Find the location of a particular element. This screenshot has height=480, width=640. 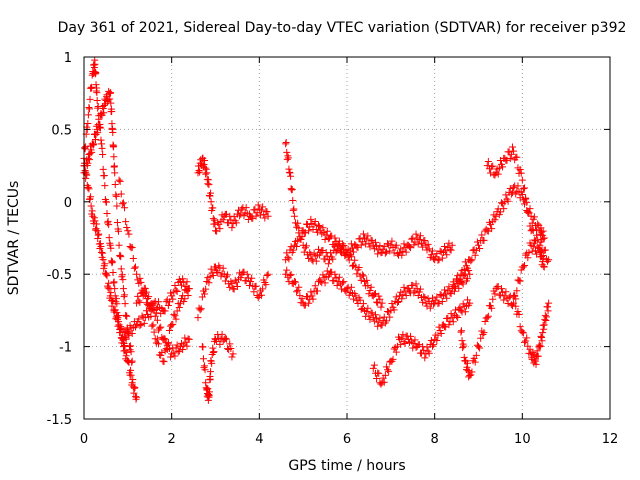

y-tick-label: -1 is located at coordinates (65, 348).